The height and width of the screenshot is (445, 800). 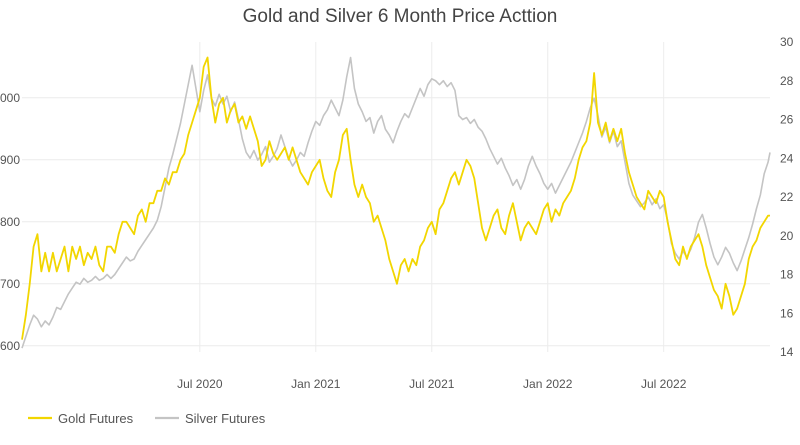 What do you see at coordinates (664, 384) in the screenshot?
I see `x-tick-label: Jul 2022` at bounding box center [664, 384].